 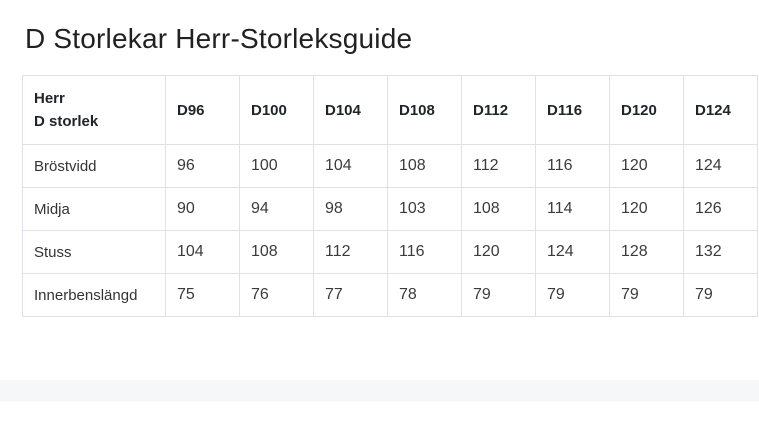 What do you see at coordinates (720, 110) in the screenshot?
I see `header-cell-d124: D124` at bounding box center [720, 110].